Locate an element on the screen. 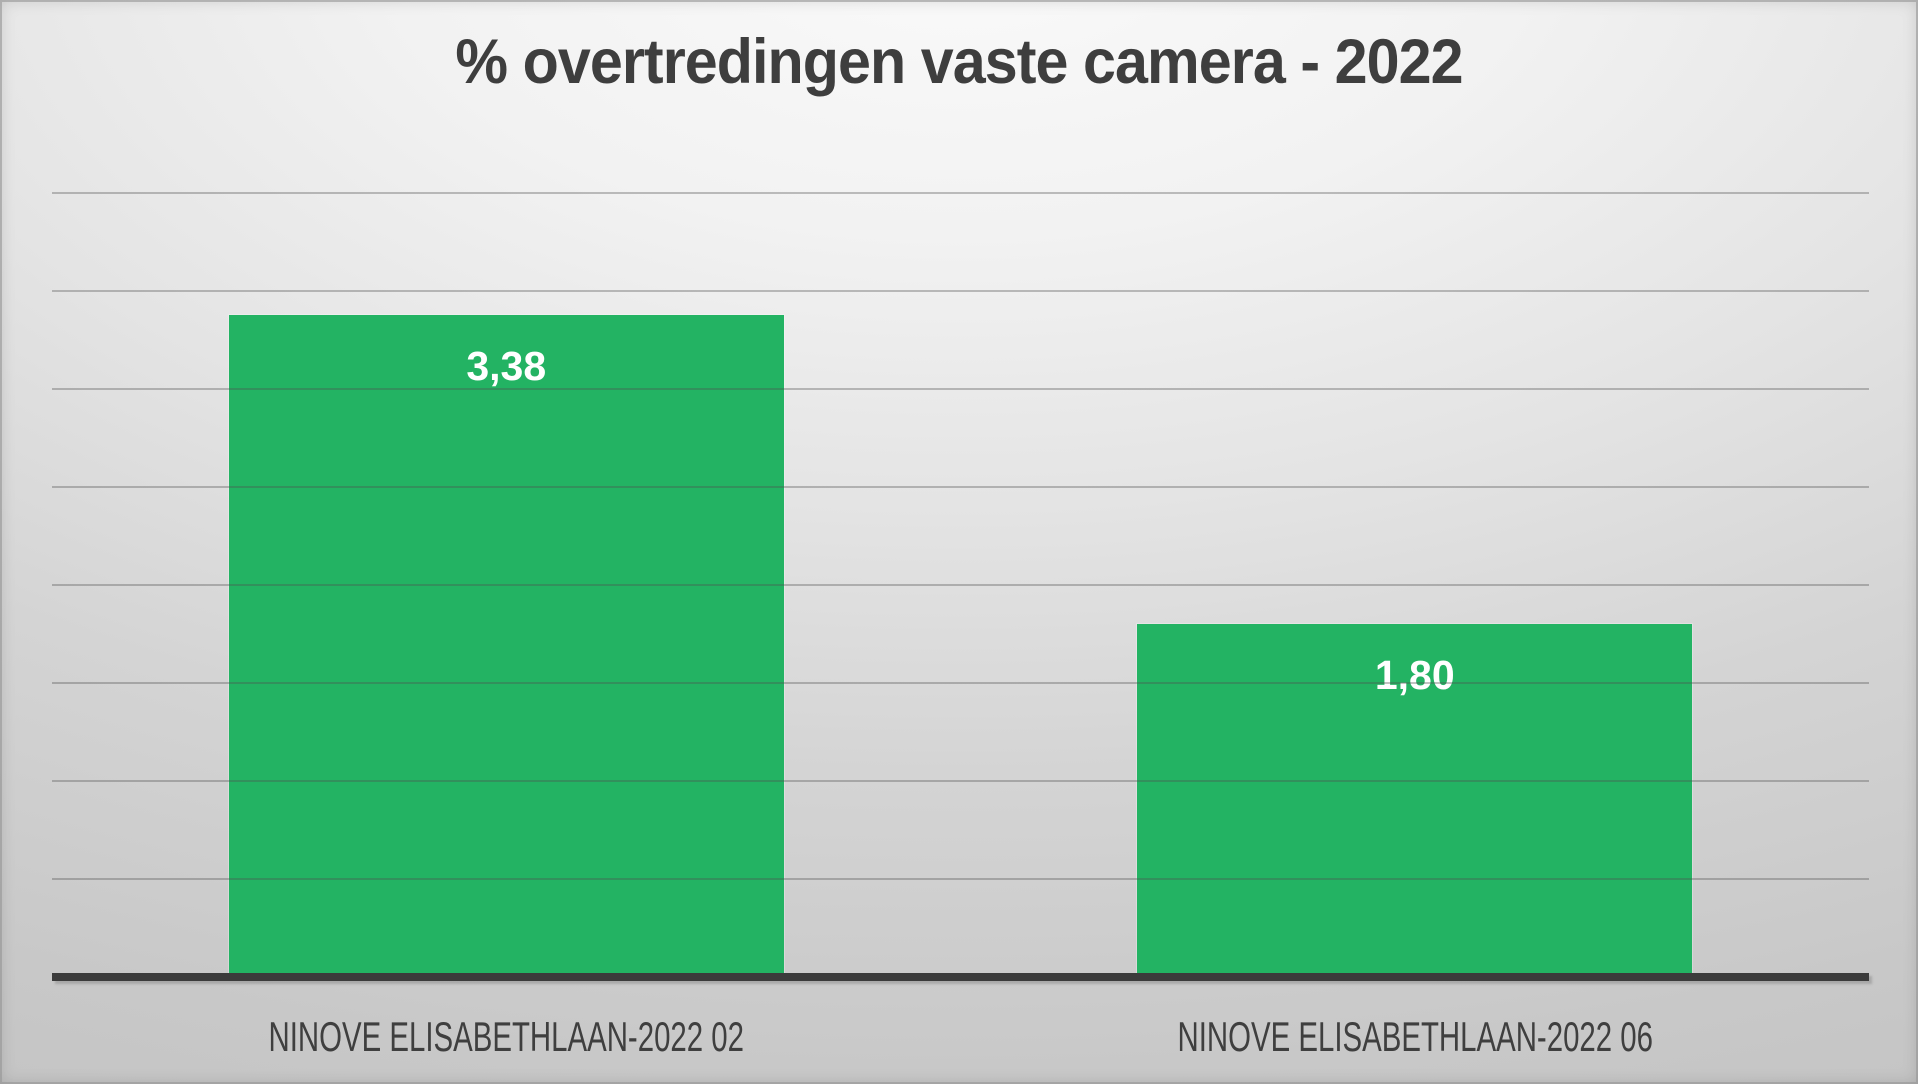 The height and width of the screenshot is (1084, 1918). category-label: NINOVE ELISABETHLAAN-2022 02 is located at coordinates (506, 1036).